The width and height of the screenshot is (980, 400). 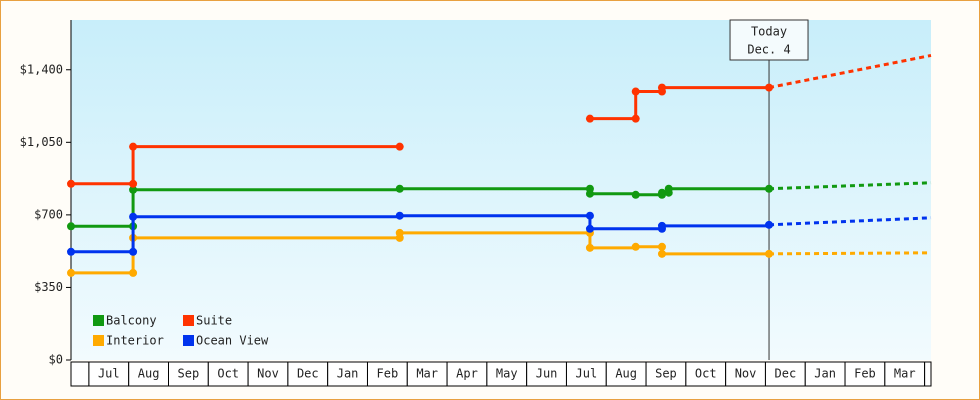 I want to click on y-tick-label: $0, so click(x=56, y=360).